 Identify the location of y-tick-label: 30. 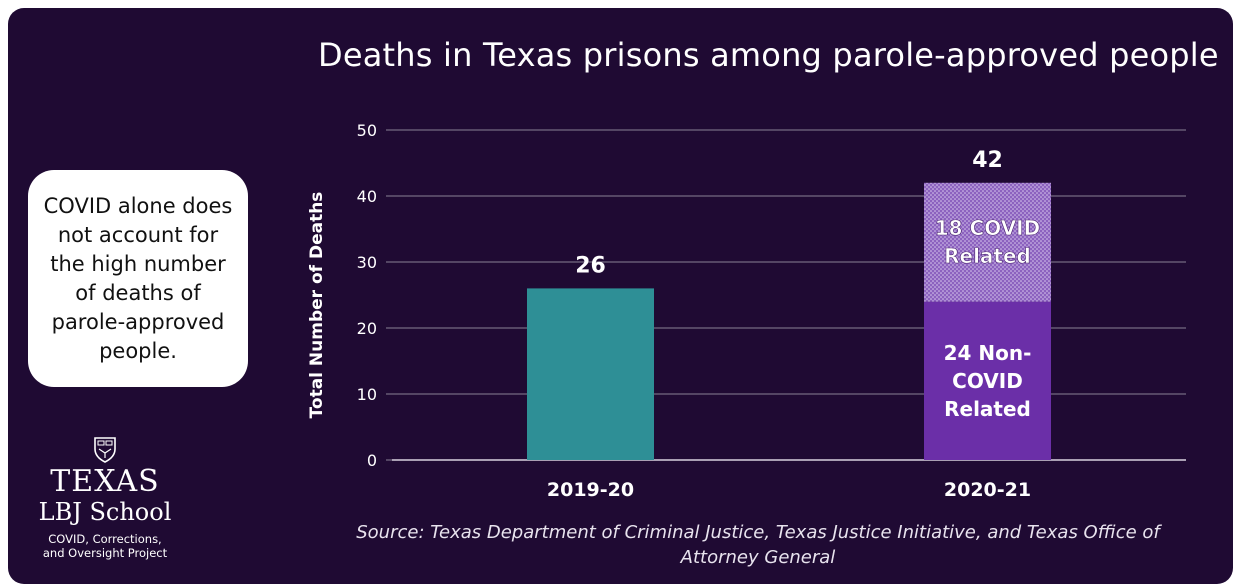
(367, 262).